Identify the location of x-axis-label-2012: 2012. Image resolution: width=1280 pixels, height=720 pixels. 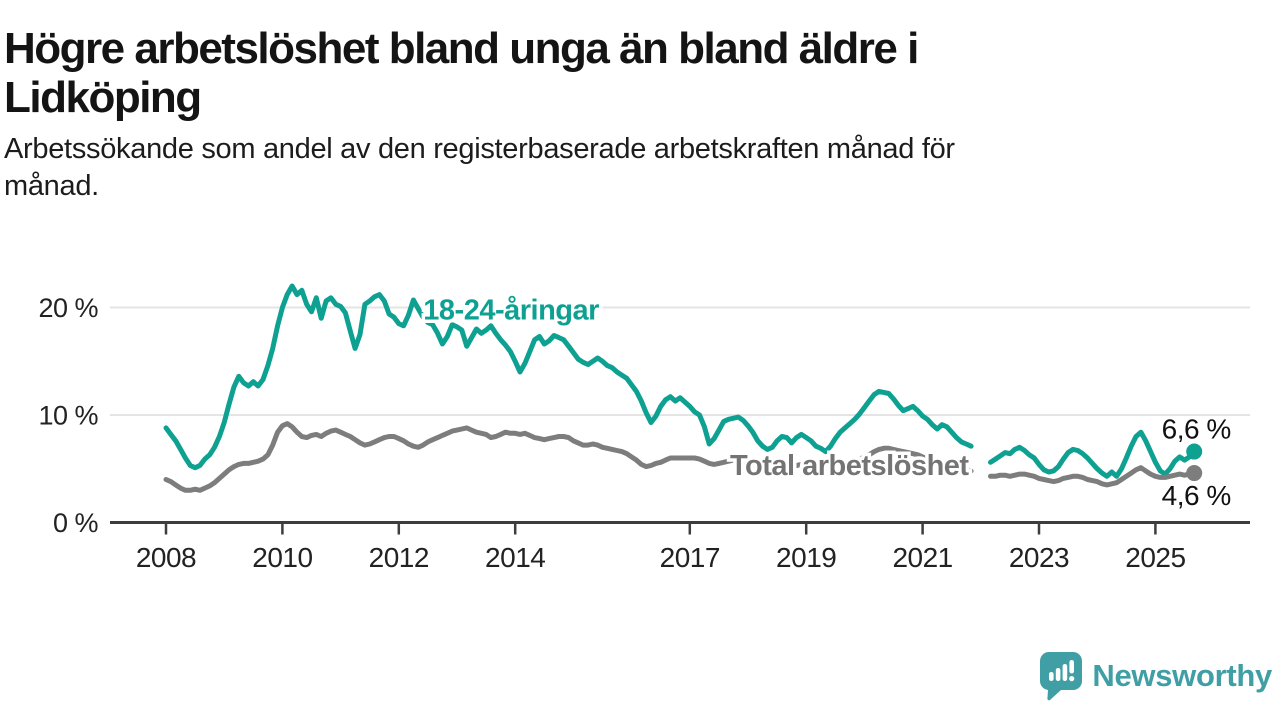
(399, 557).